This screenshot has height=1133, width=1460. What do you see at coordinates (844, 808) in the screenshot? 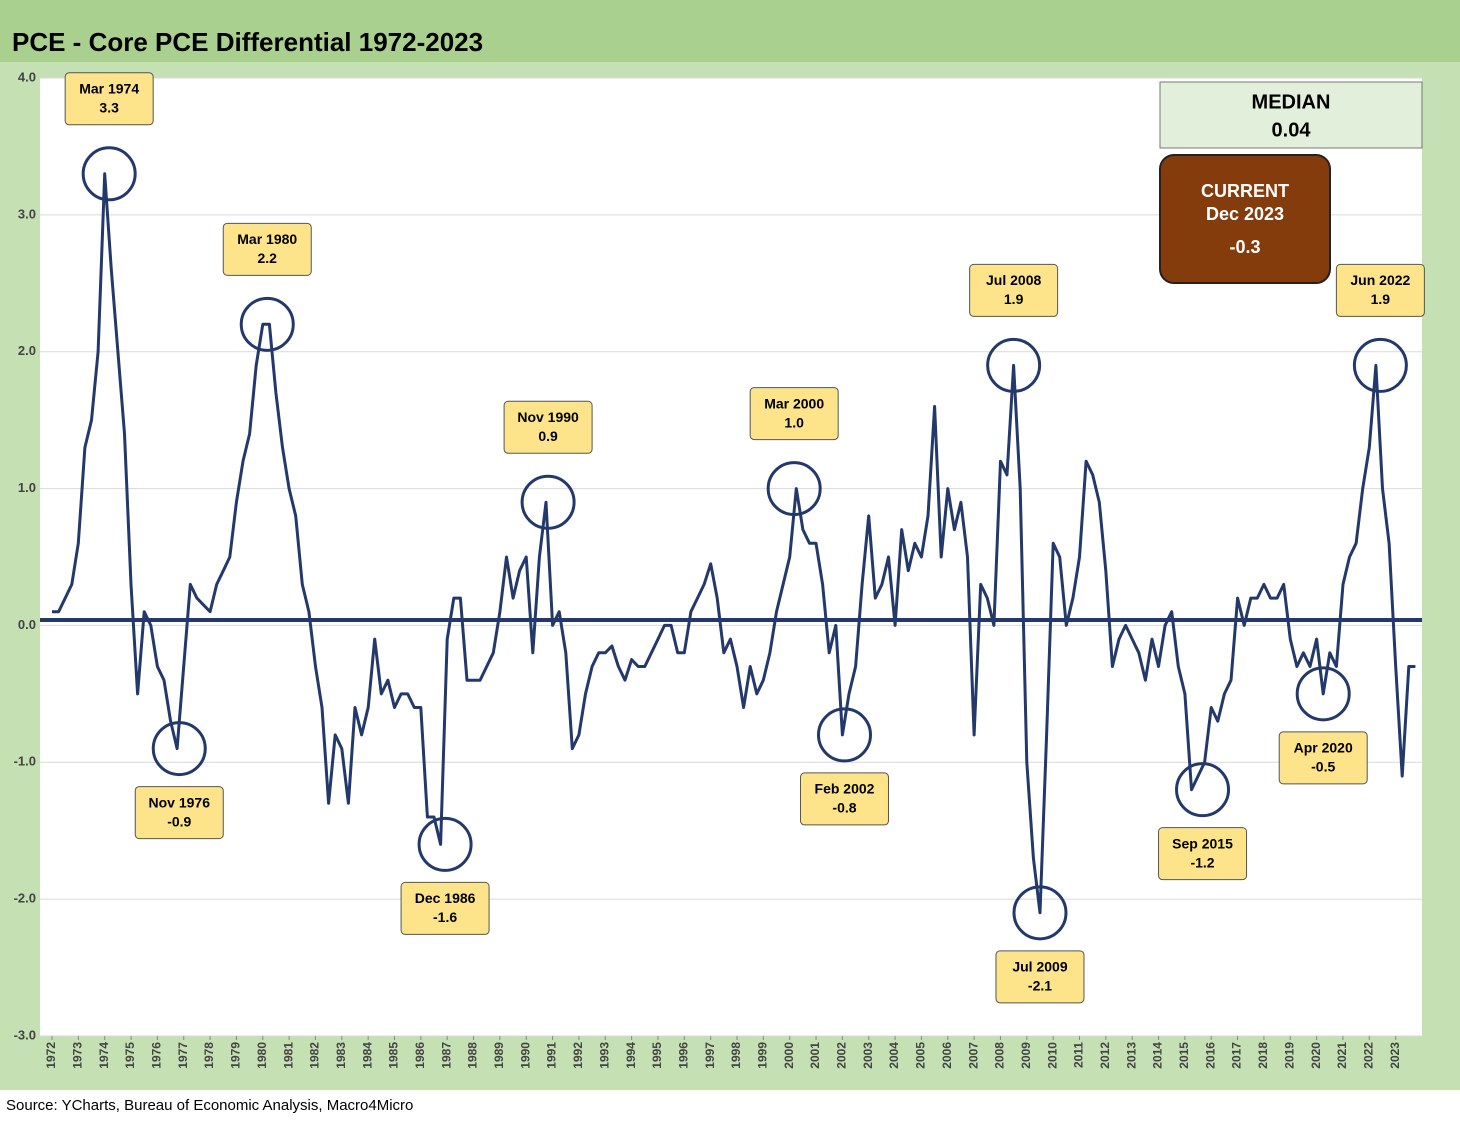
I see `annotation-value: -0.8` at bounding box center [844, 808].